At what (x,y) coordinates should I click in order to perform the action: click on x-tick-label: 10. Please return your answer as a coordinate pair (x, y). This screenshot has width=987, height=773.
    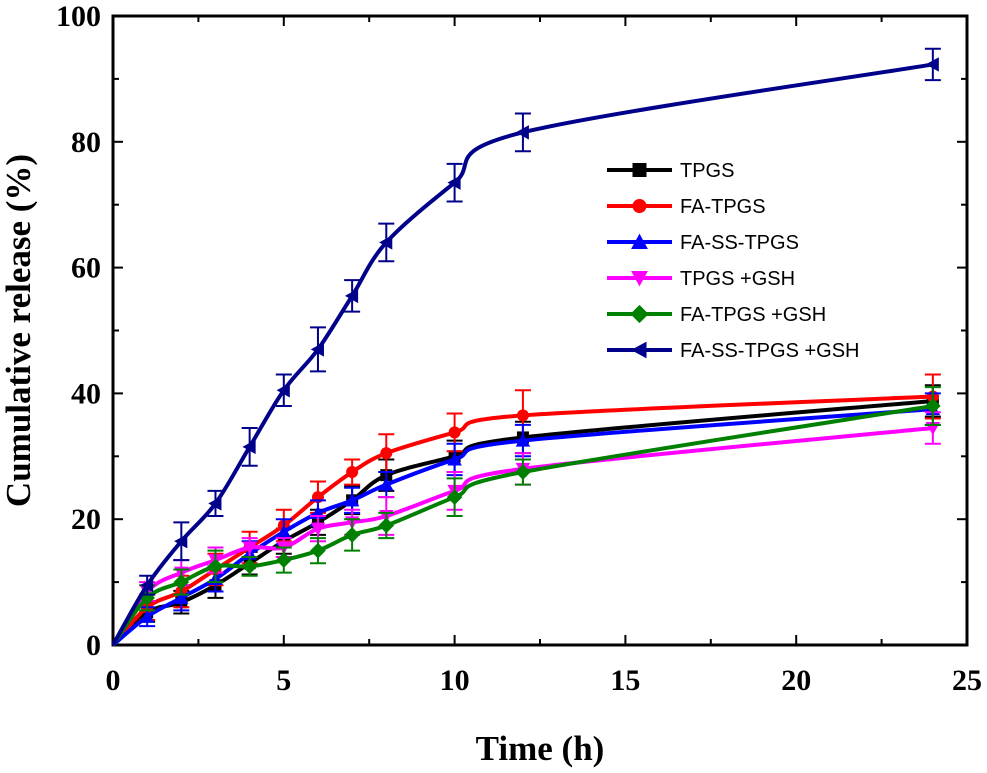
    Looking at the image, I should click on (455, 680).